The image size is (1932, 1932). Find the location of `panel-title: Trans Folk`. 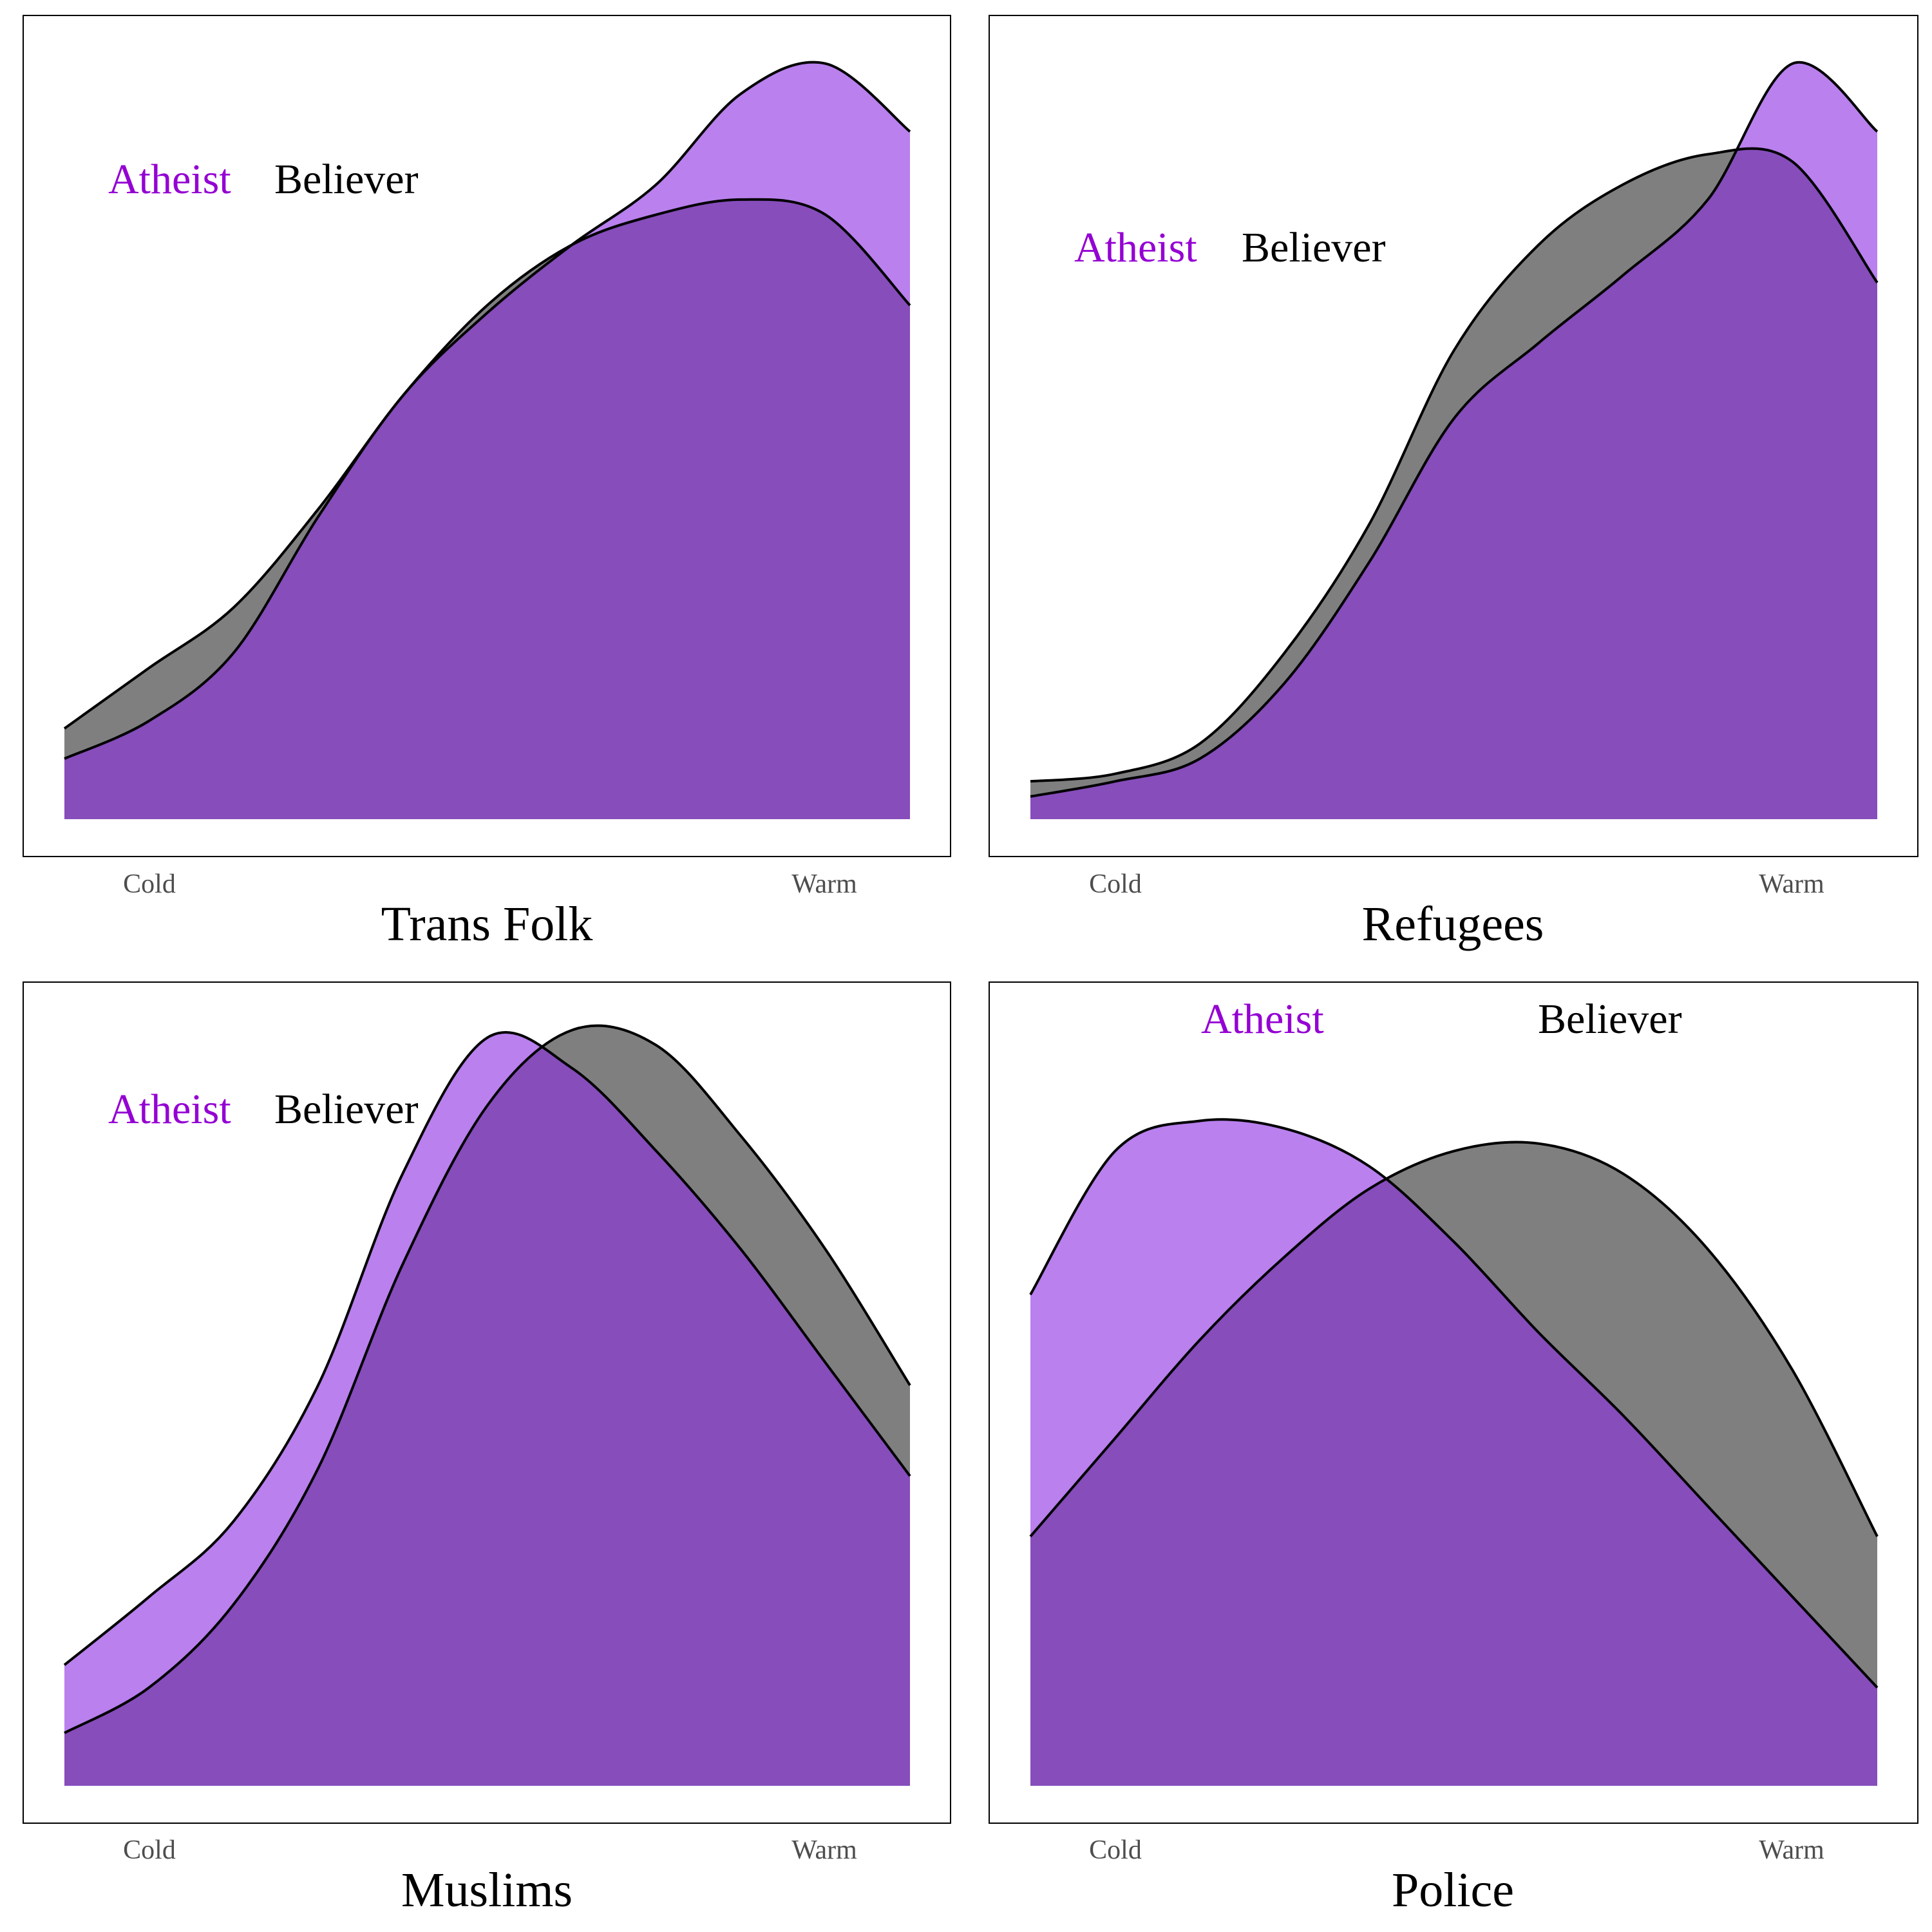

panel-title: Trans Folk is located at coordinates (487, 924).